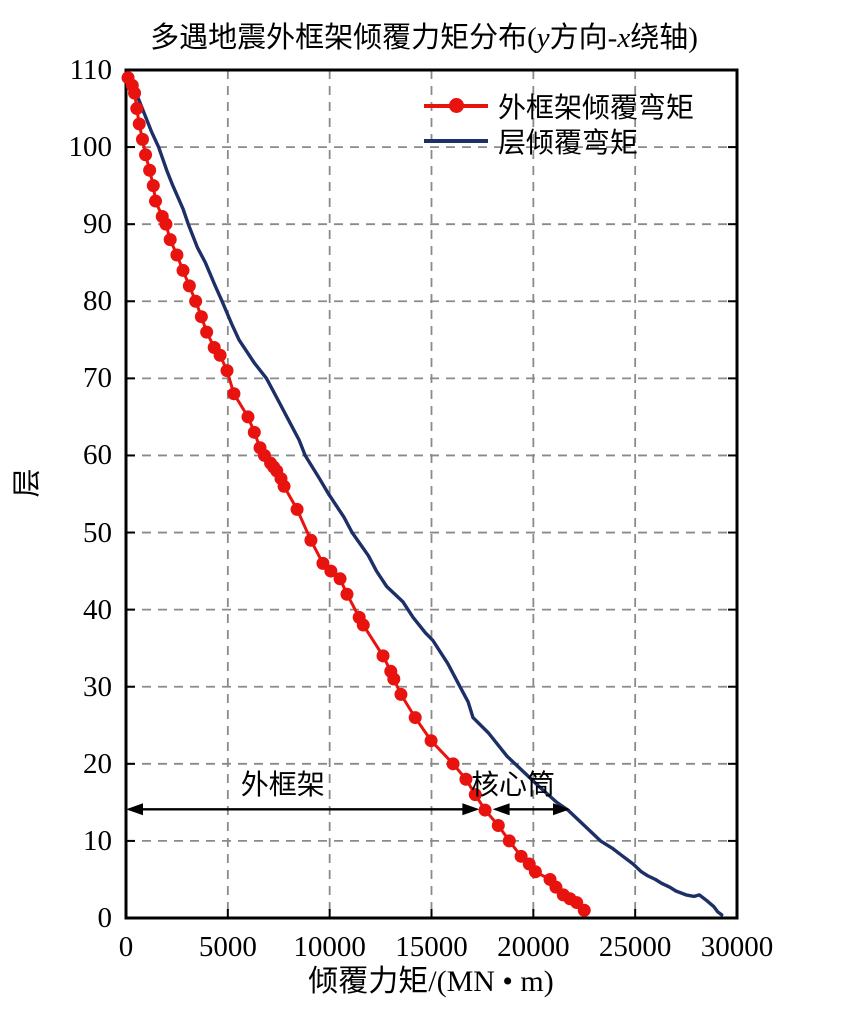  I want to click on y-tick-label-0: 0, so click(105, 918).